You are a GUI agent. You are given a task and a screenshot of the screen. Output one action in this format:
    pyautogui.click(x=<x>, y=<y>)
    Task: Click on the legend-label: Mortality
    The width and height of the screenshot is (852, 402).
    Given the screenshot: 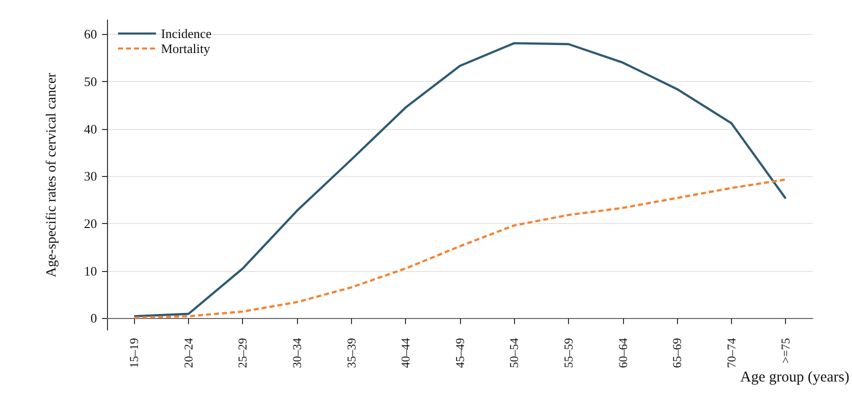 What is the action you would take?
    pyautogui.click(x=186, y=48)
    